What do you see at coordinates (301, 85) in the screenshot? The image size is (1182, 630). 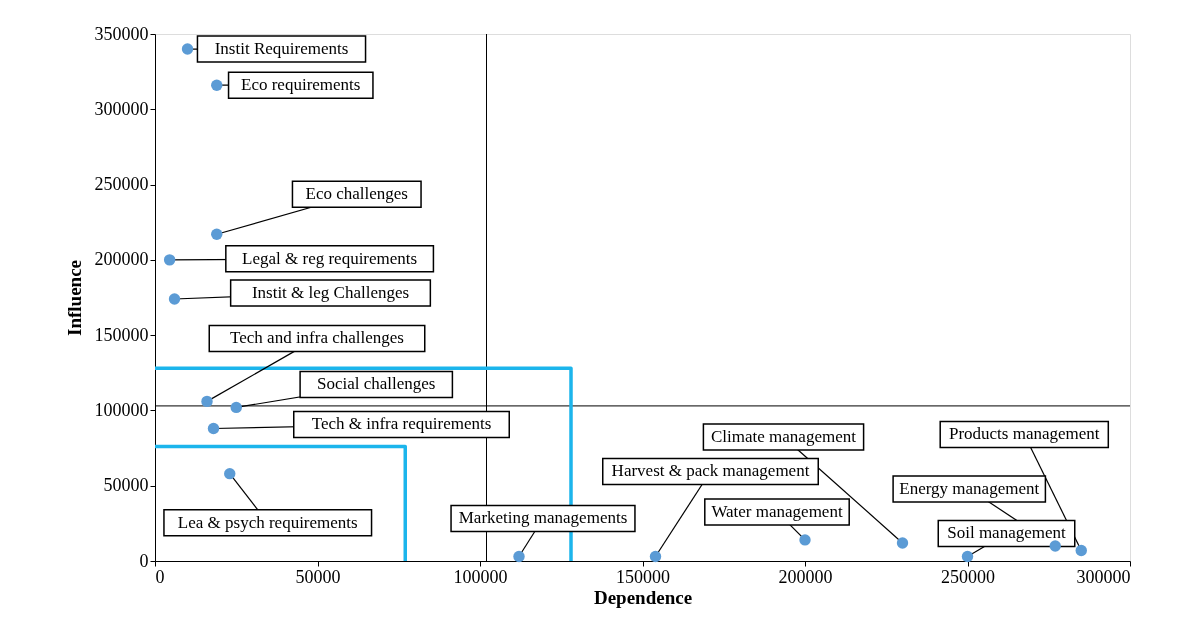 I see `annotation: Eco requirements` at bounding box center [301, 85].